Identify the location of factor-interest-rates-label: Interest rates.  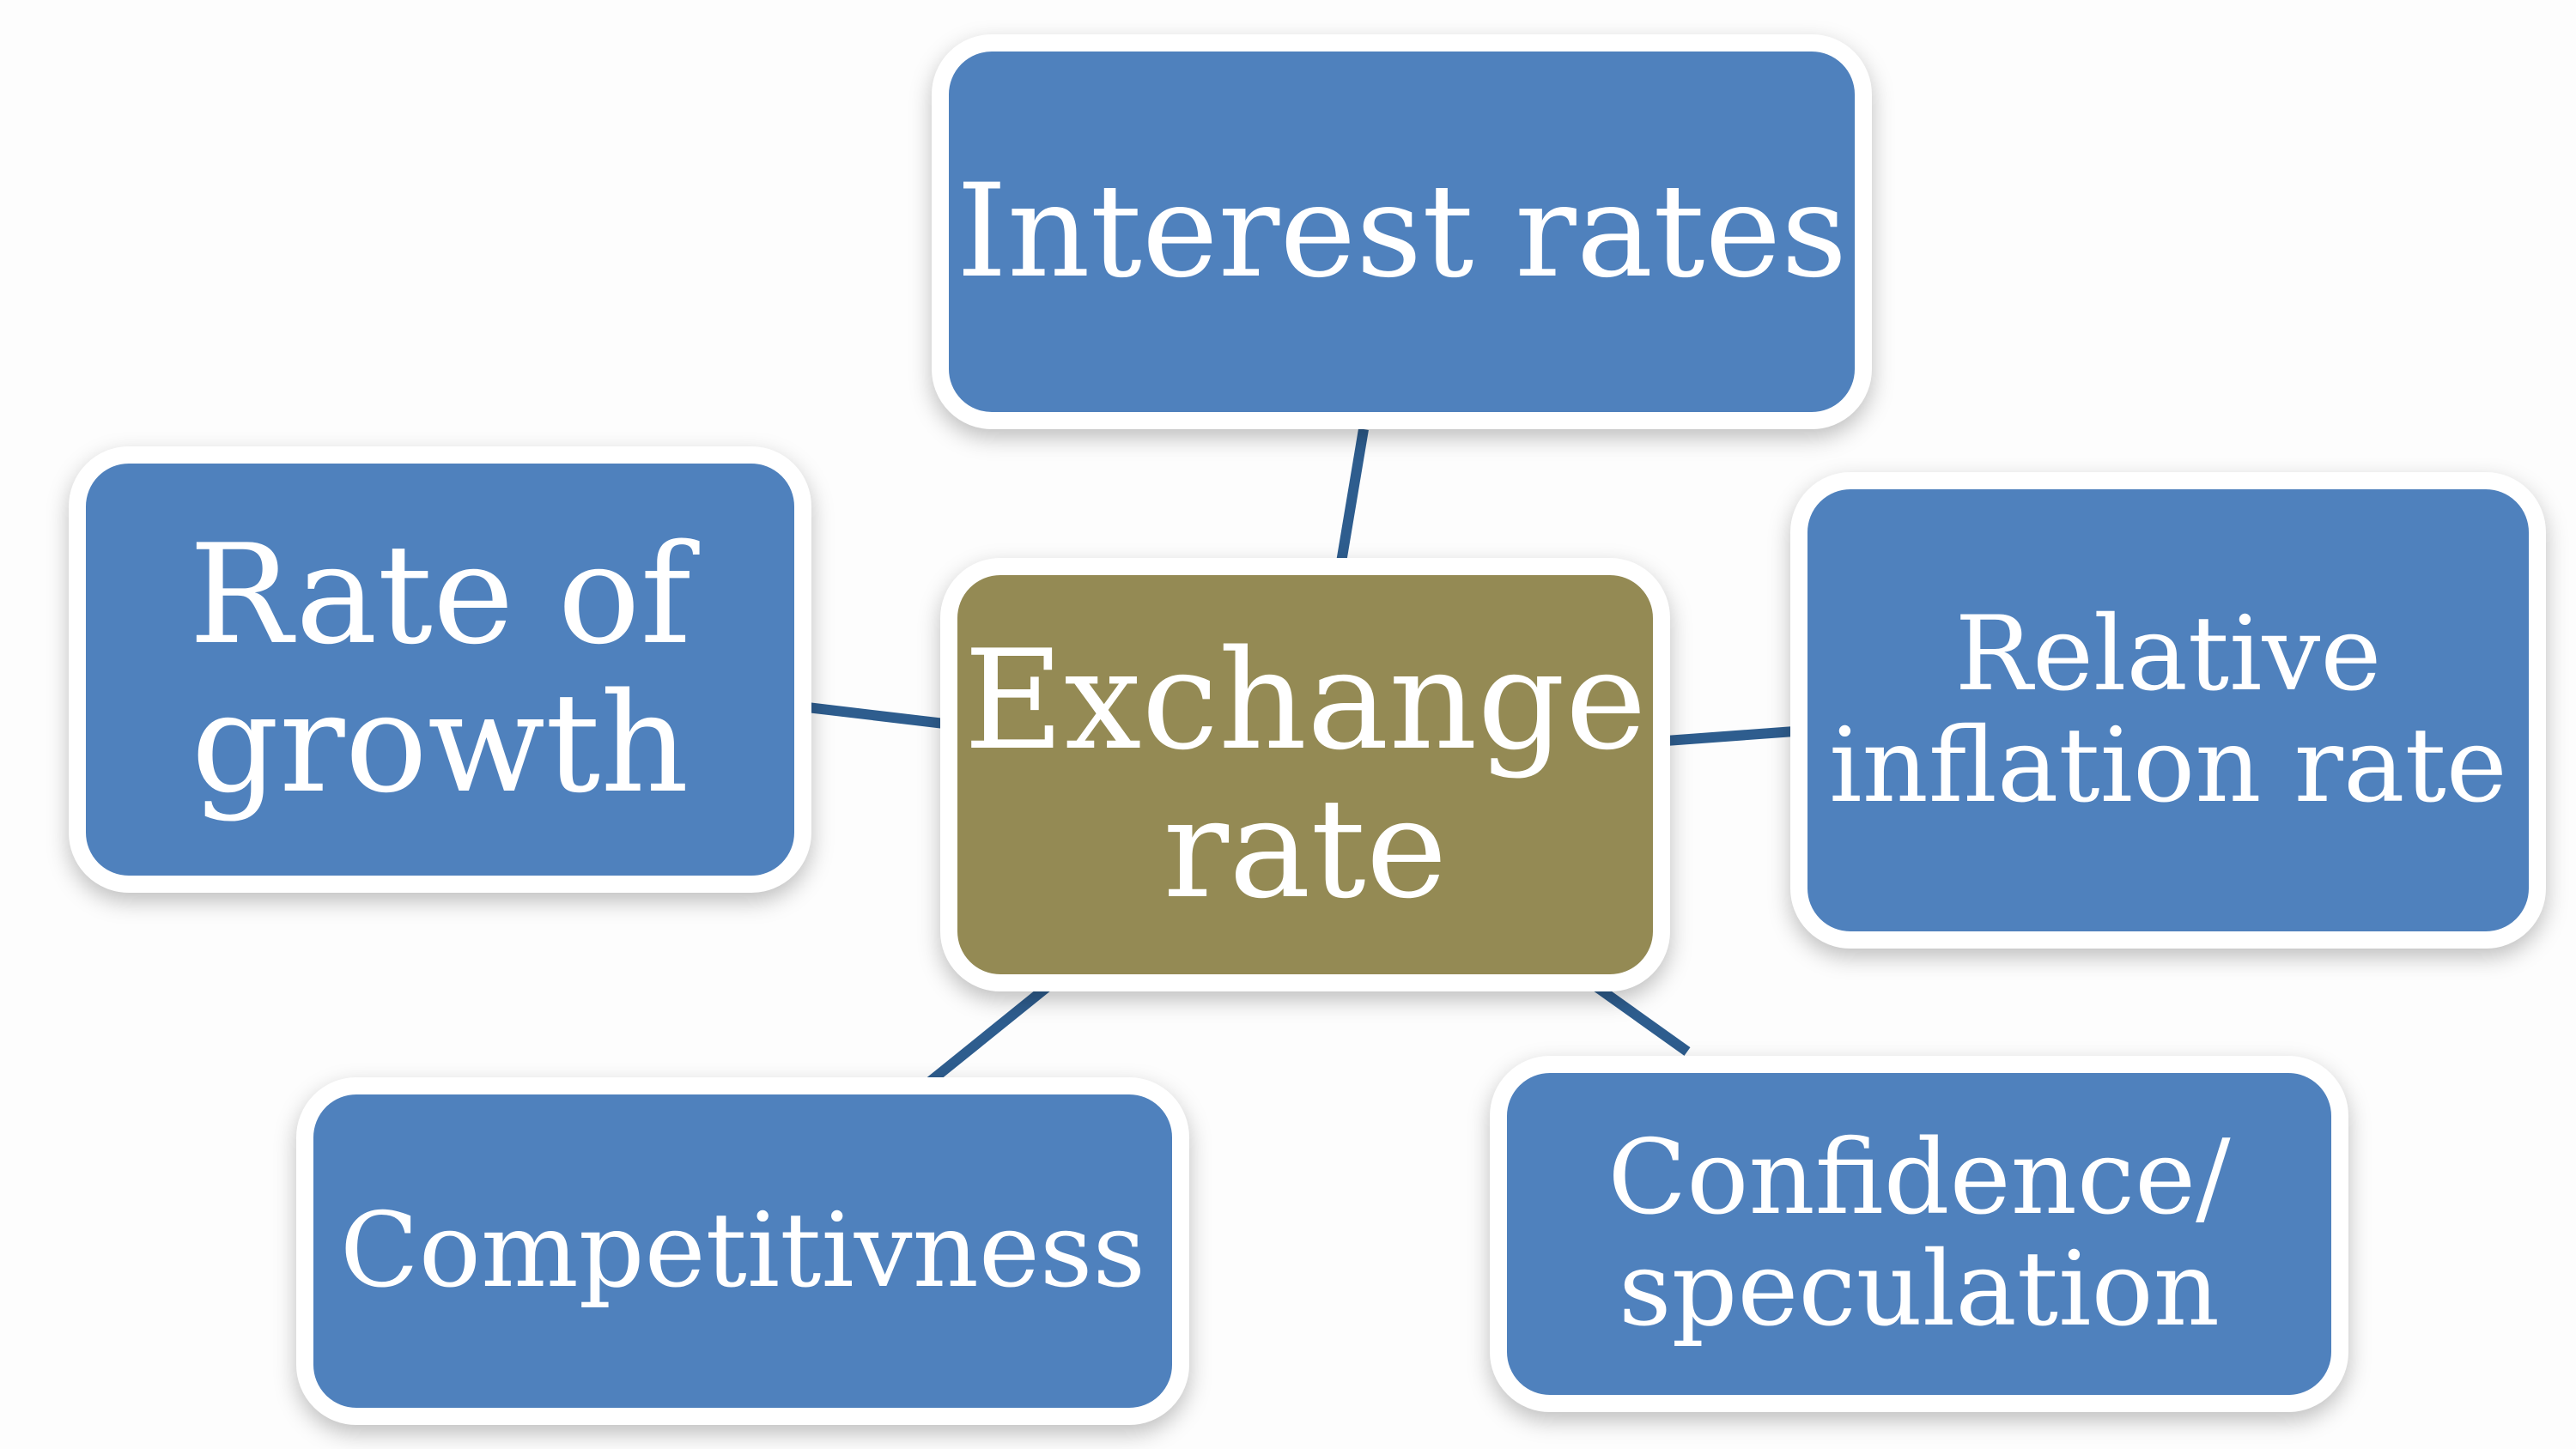
(1402, 231).